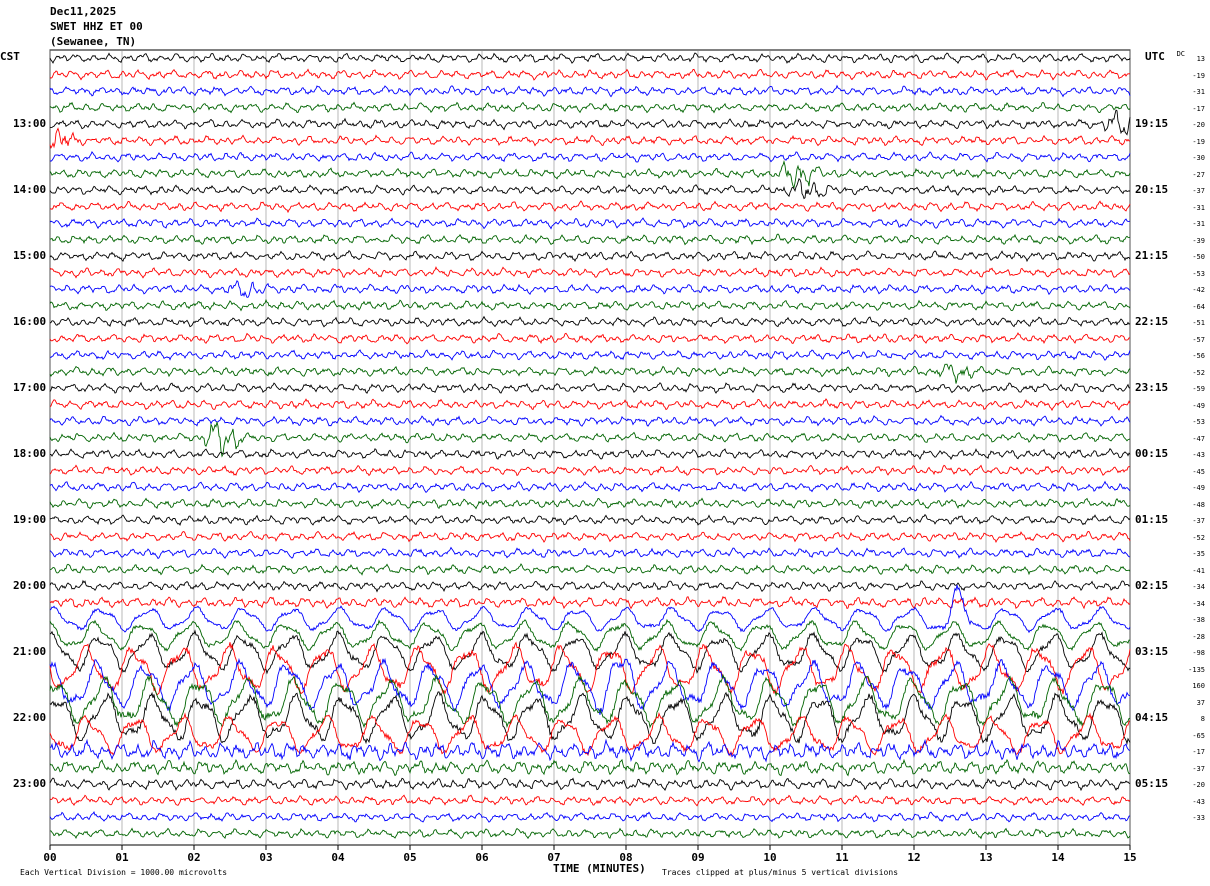 The image size is (1210, 886). Describe the element at coordinates (914, 857) in the screenshot. I see `x-tick-label: 12` at that location.